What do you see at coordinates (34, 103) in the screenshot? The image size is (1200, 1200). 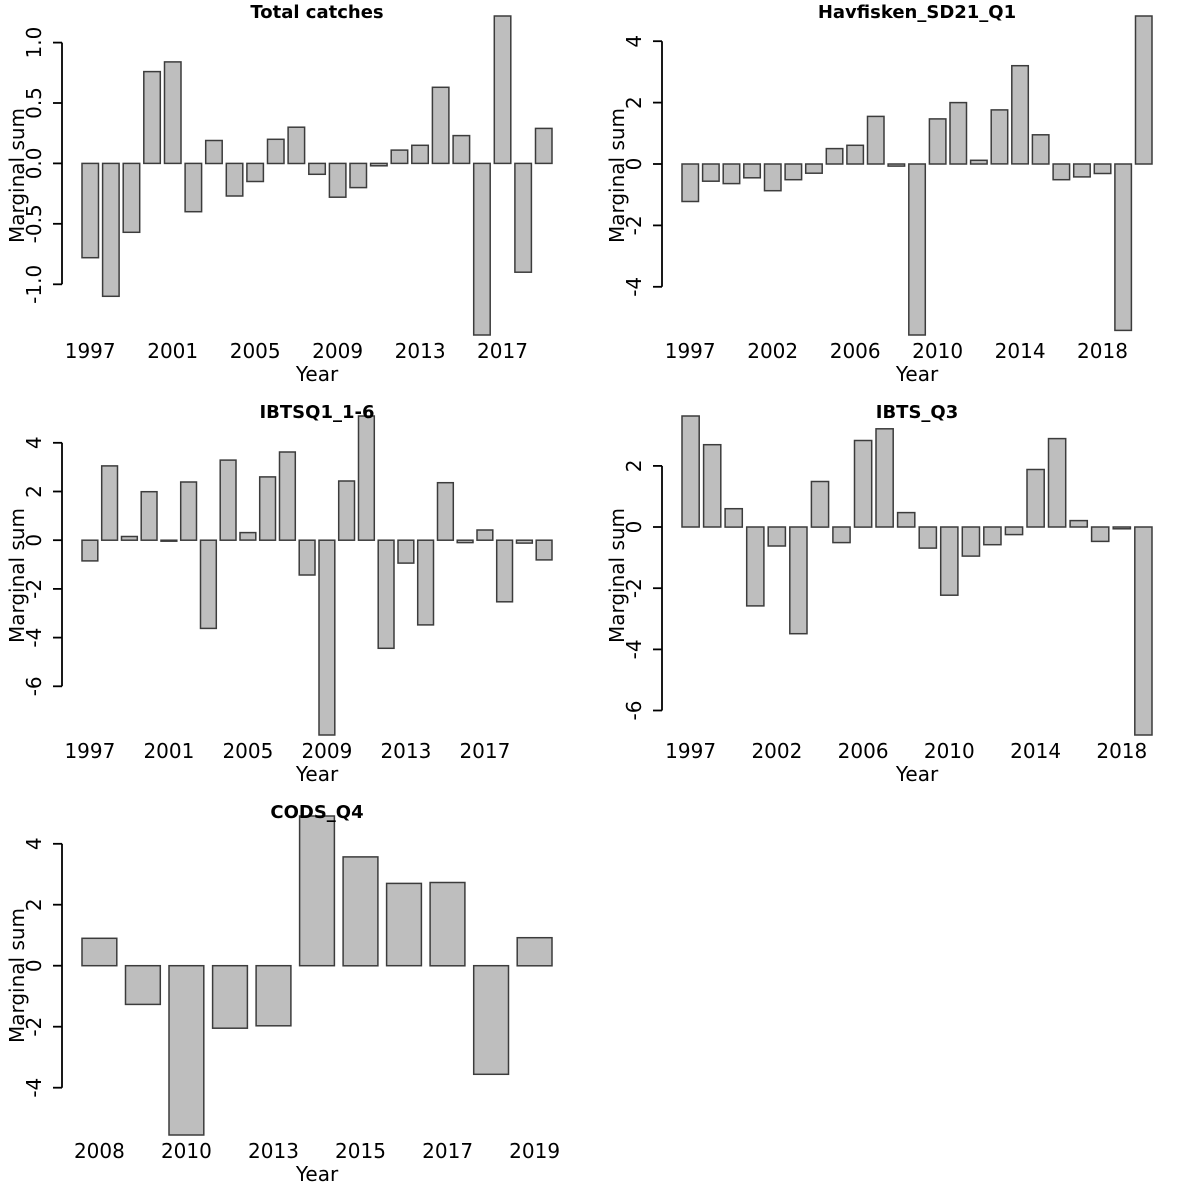 I see `y-tick-label: 0.5` at bounding box center [34, 103].